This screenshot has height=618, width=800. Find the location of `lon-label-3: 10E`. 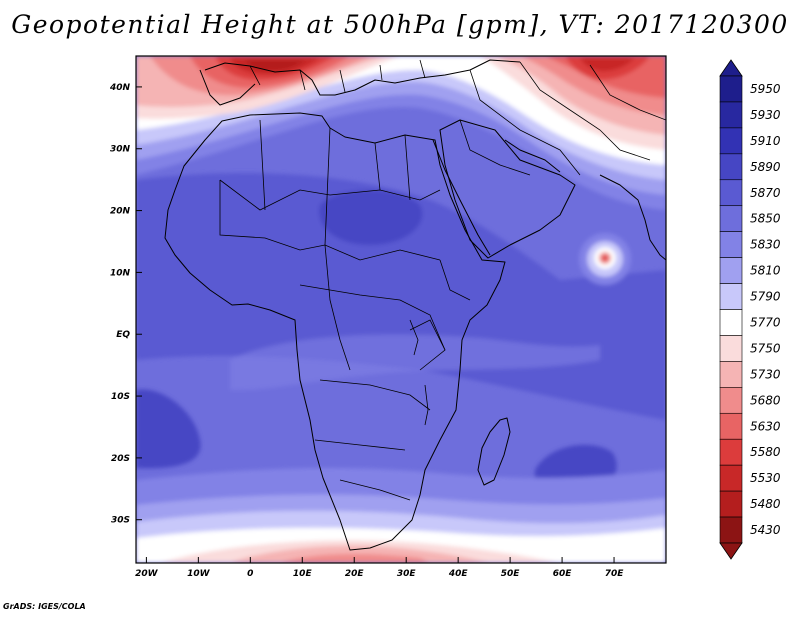

lon-label-3: 10E is located at coordinates (303, 574).